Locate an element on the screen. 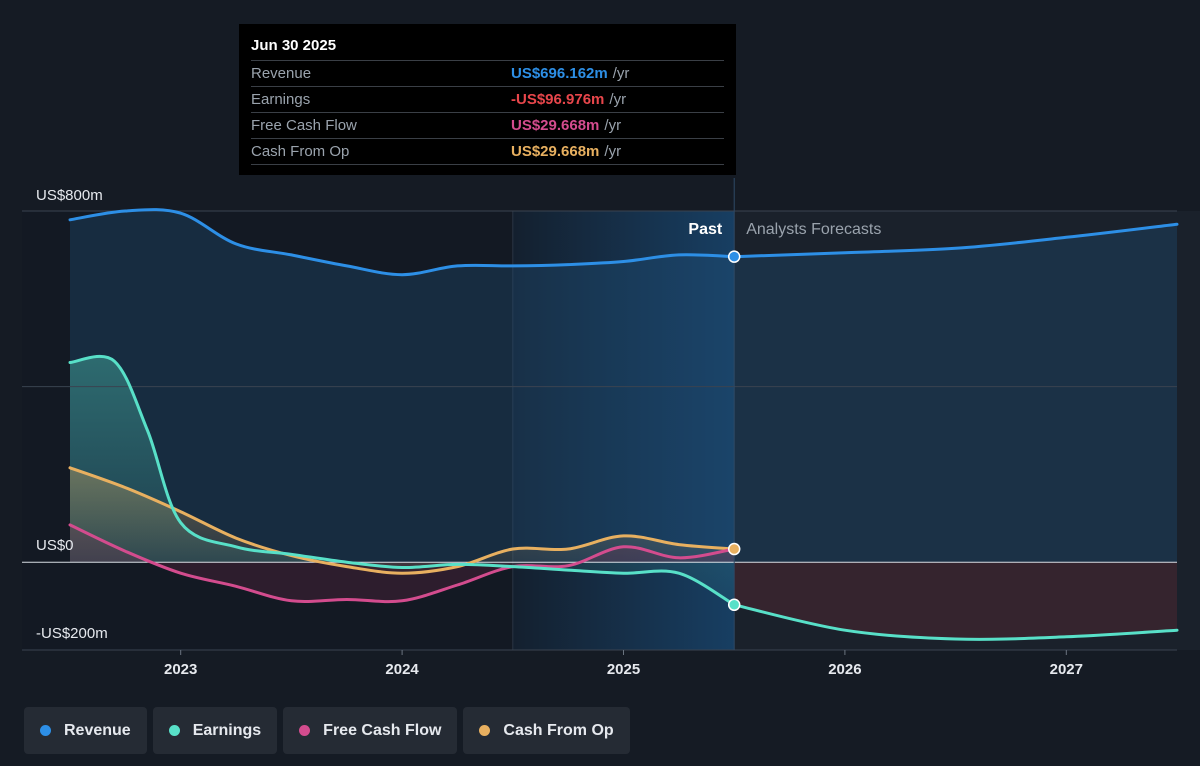 The image size is (1200, 766). line-free-cash-flow is located at coordinates (402, 563).